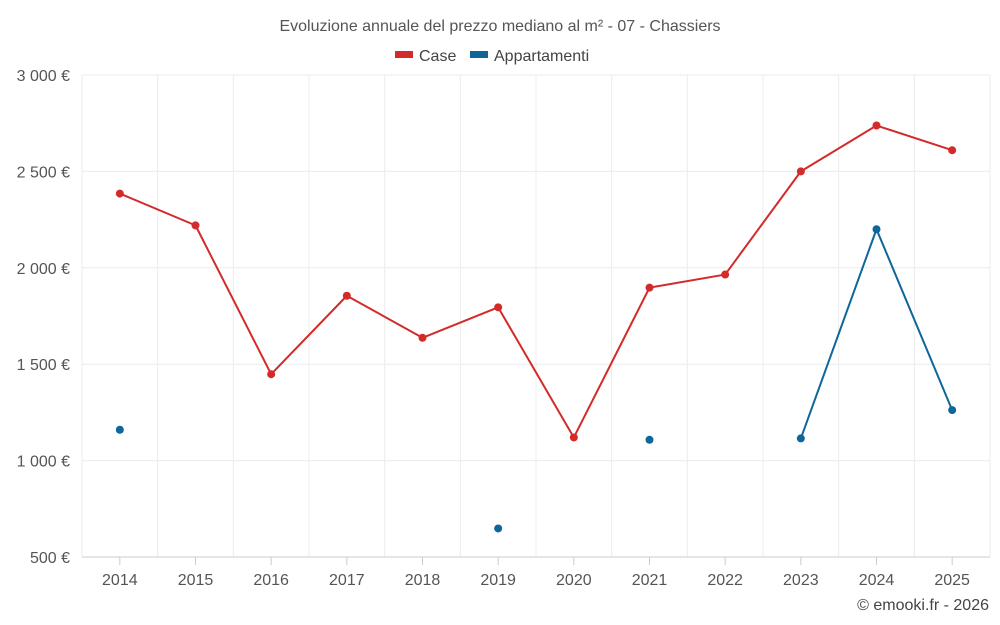 Image resolution: width=1000 pixels, height=625 pixels. I want to click on y-tick-label: 2 000 €, so click(43, 269).